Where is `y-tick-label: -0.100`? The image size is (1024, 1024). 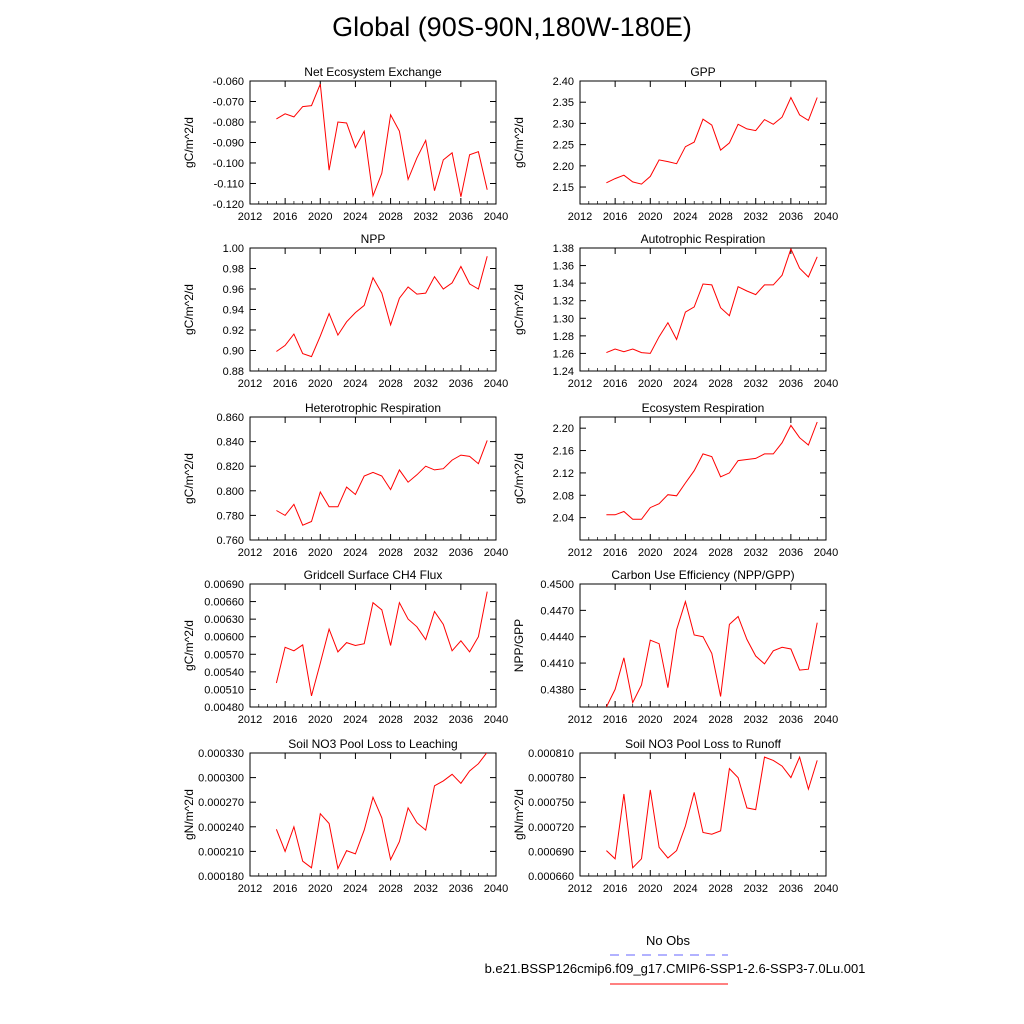 y-tick-label: -0.100 is located at coordinates (228, 164).